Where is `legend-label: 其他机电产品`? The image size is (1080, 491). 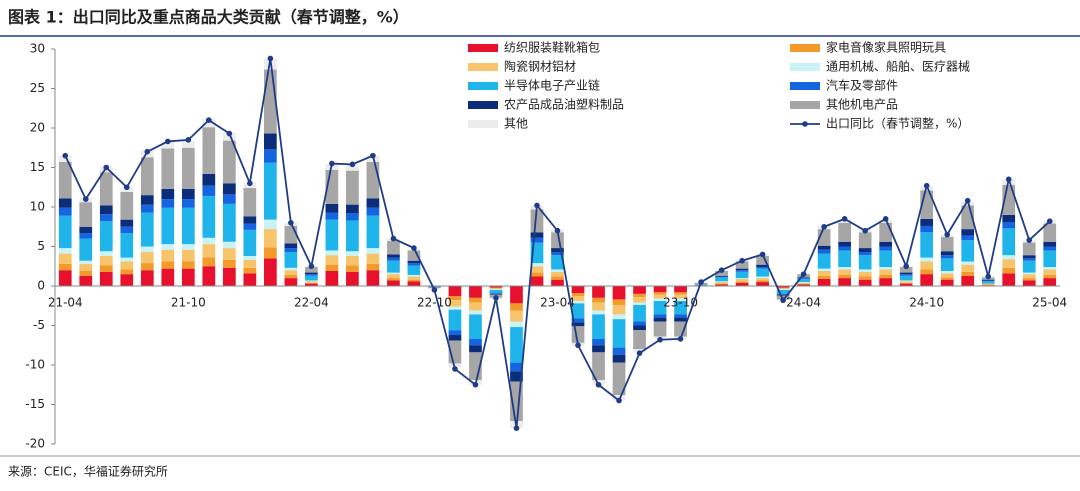 legend-label: 其他机电产品 is located at coordinates (862, 105).